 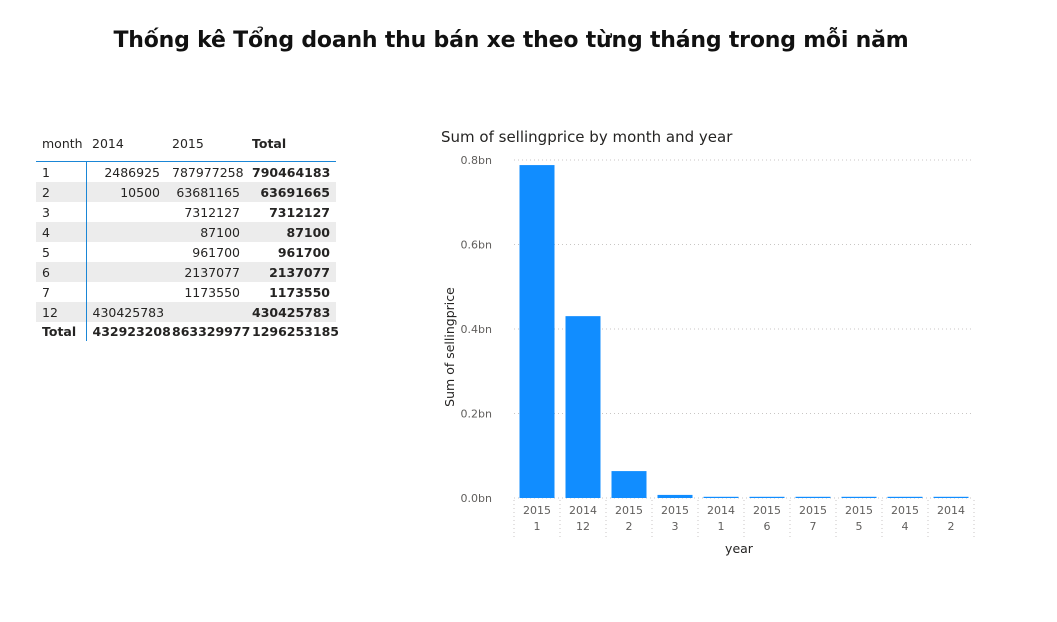 I want to click on y-tick-label: 0.6bn, so click(x=476, y=245).